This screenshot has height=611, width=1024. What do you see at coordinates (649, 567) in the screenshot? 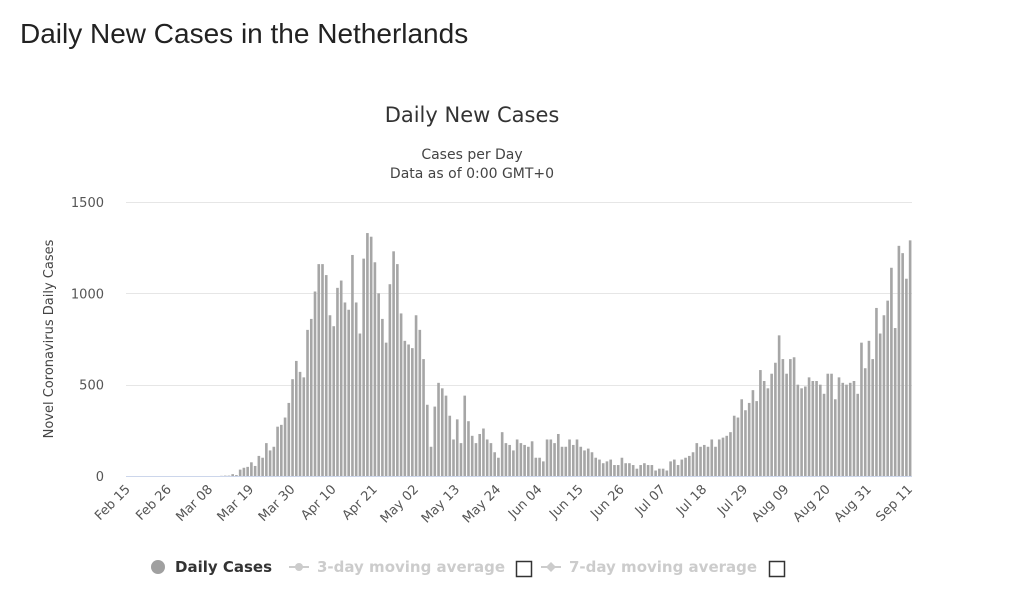
I see `legend-item-7-day-moving-average: 7-day moving average` at bounding box center [649, 567].